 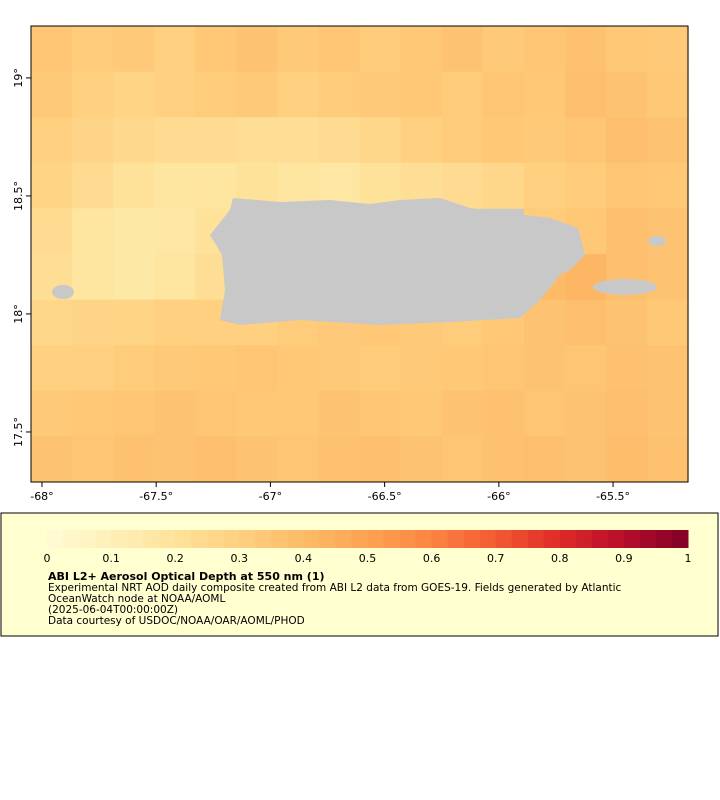 What do you see at coordinates (175, 558) in the screenshot?
I see `colorbar-tick-label: 0.2` at bounding box center [175, 558].